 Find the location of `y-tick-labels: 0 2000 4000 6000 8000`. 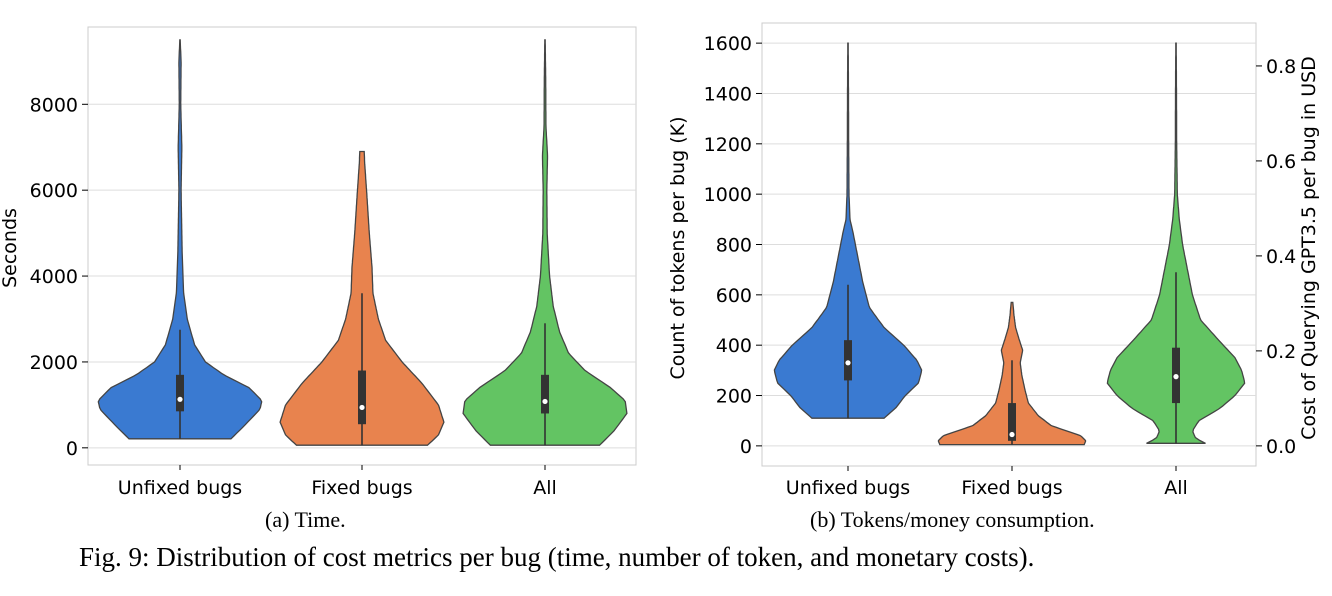

y-tick-labels: 0 2000 4000 6000 8000 is located at coordinates (59, 277).